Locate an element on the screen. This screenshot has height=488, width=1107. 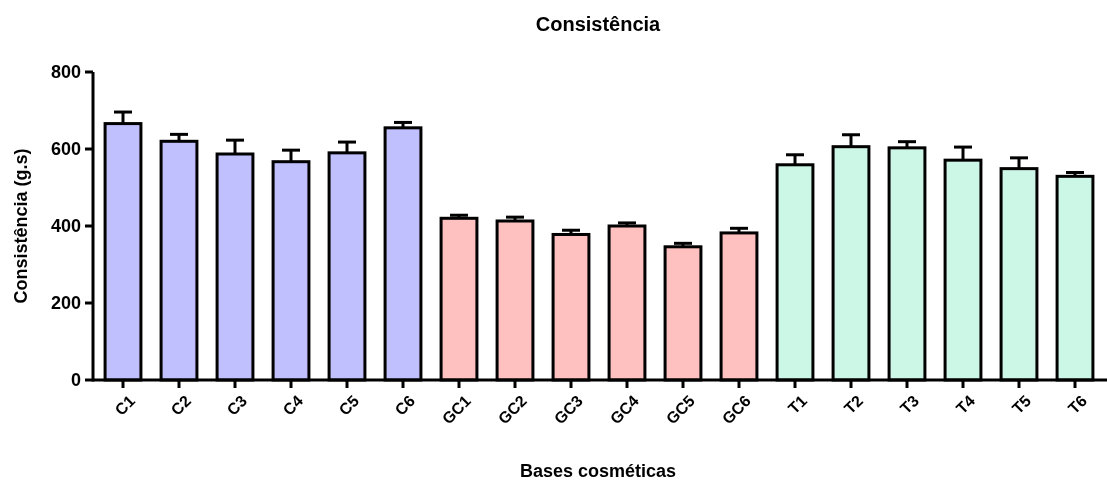
x-tick-label: T2 is located at coordinates (853, 404).